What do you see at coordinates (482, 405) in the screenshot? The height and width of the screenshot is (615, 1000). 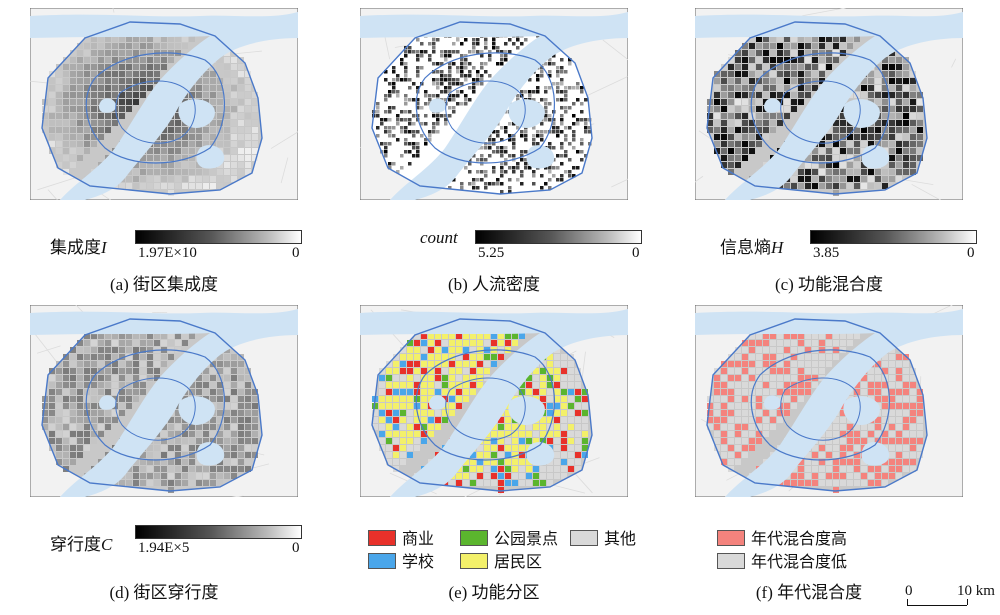 I see `ring-road-outer` at bounding box center [482, 405].